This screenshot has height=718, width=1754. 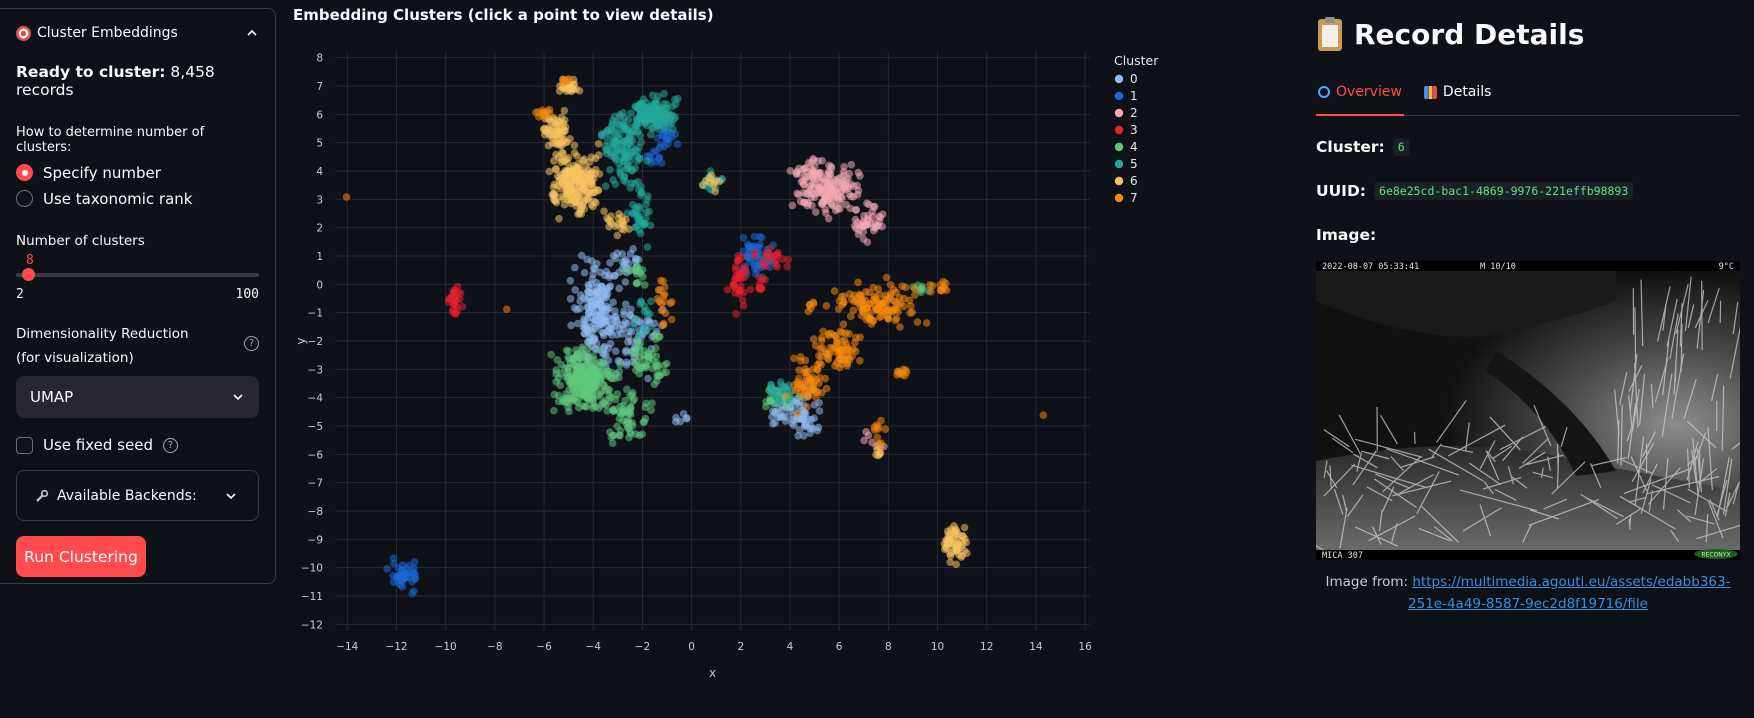 I want to click on legend-label-3: 3, so click(x=1134, y=130).